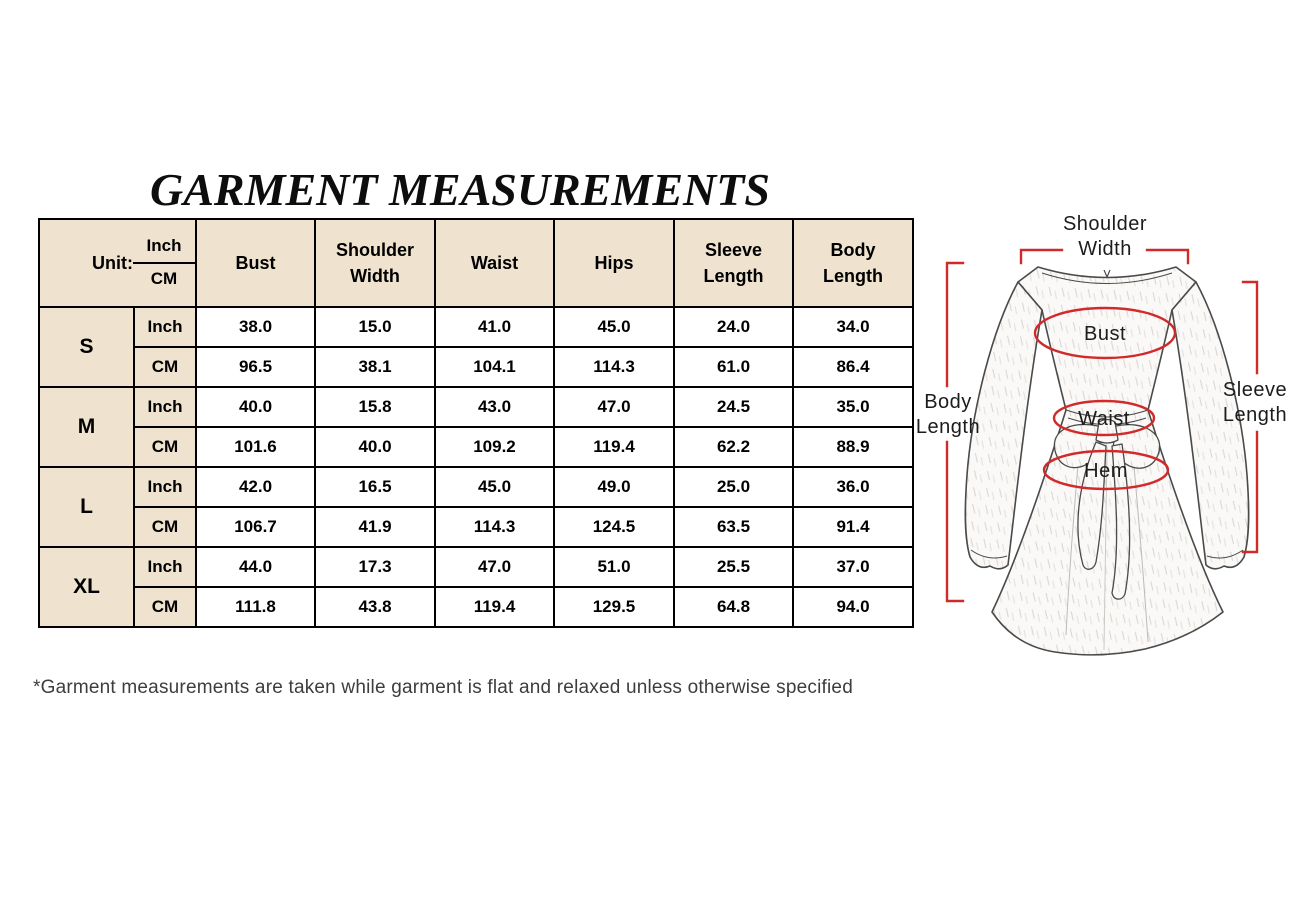 The image size is (1300, 900). I want to click on size-cell-l: L, so click(86, 507).